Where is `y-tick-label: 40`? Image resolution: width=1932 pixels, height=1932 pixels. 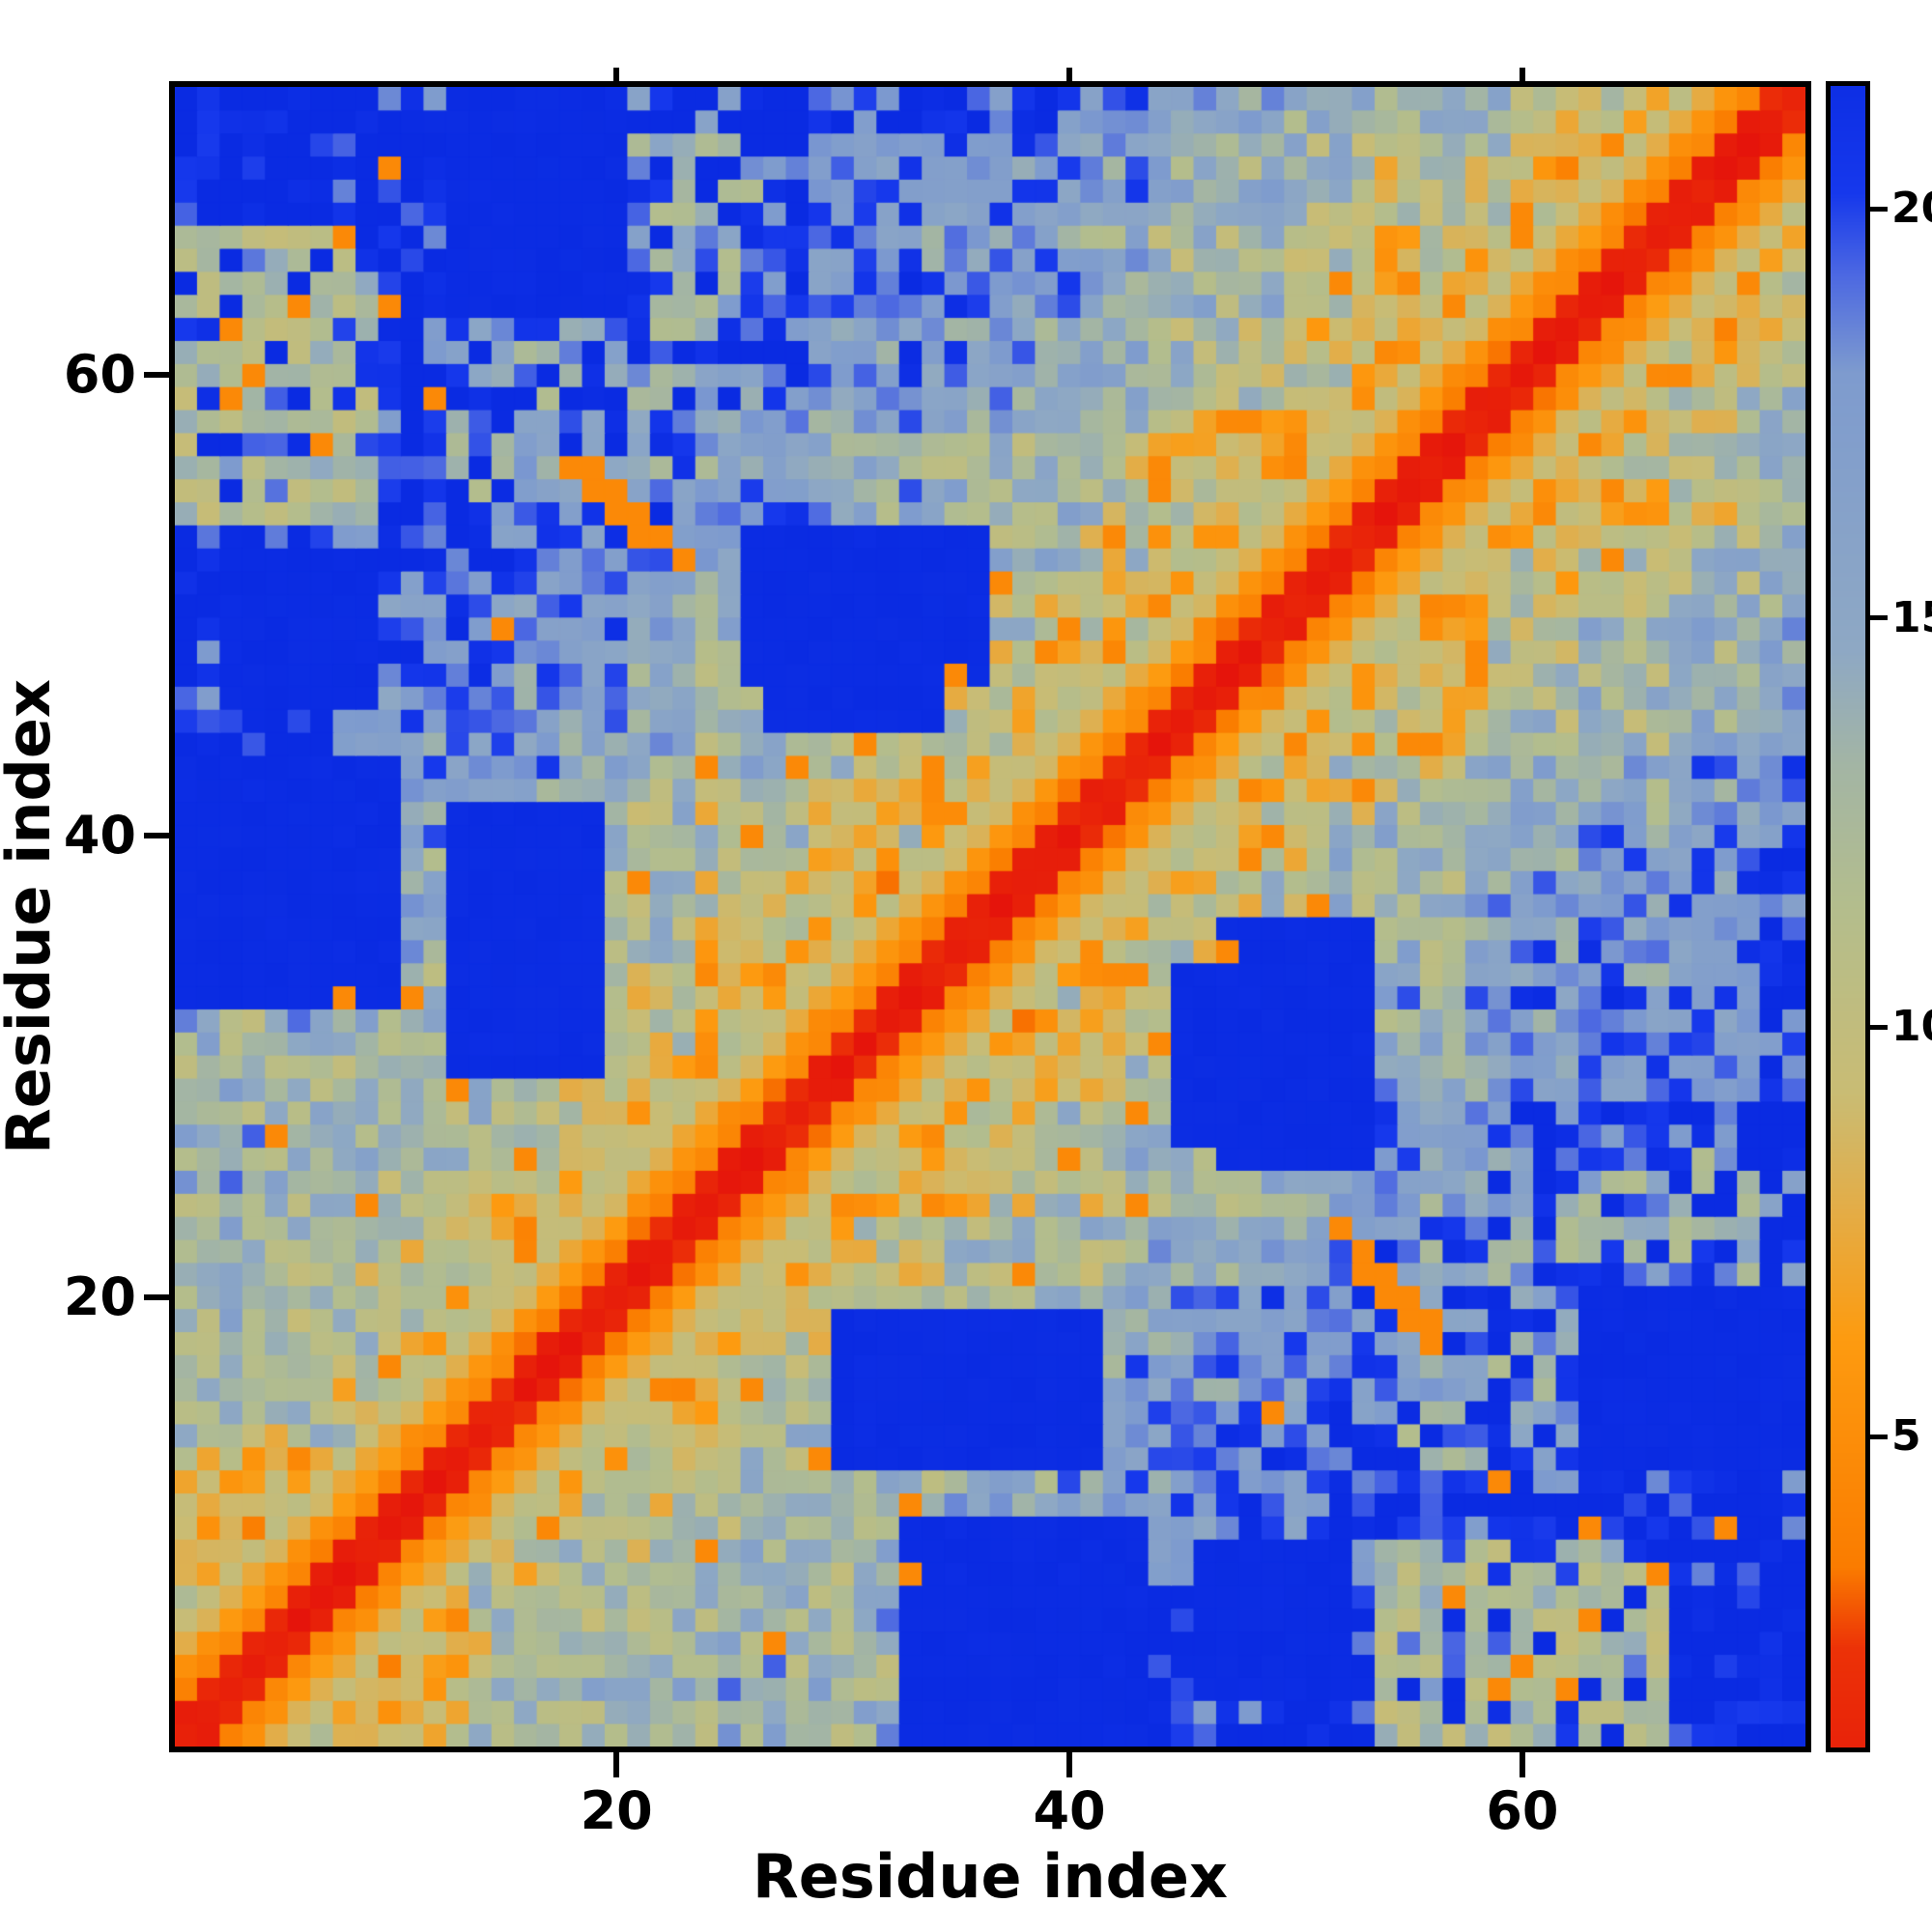 y-tick-label: 40 is located at coordinates (99, 836).